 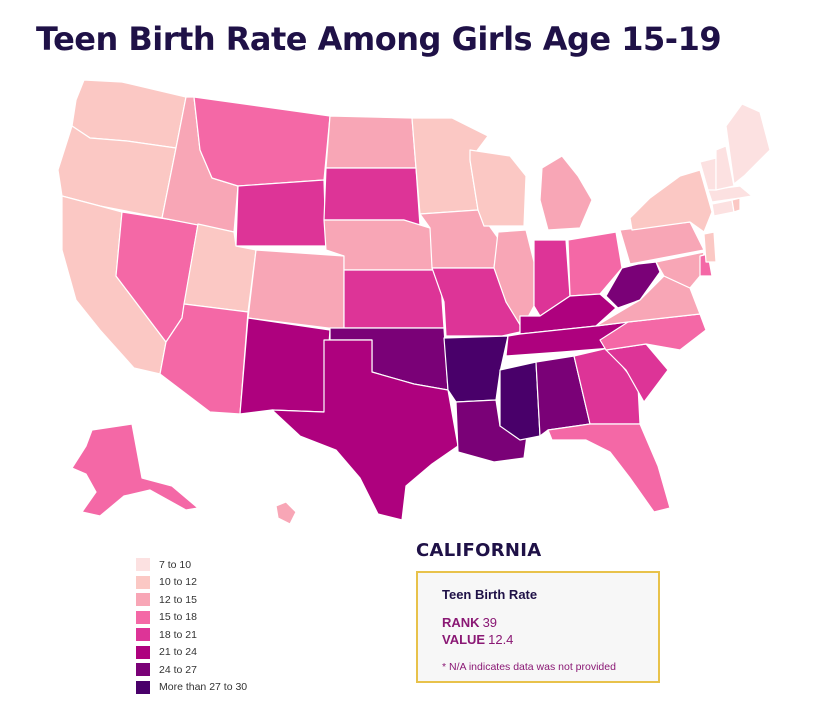 I want to click on rank-label: RANK, so click(x=461, y=622).